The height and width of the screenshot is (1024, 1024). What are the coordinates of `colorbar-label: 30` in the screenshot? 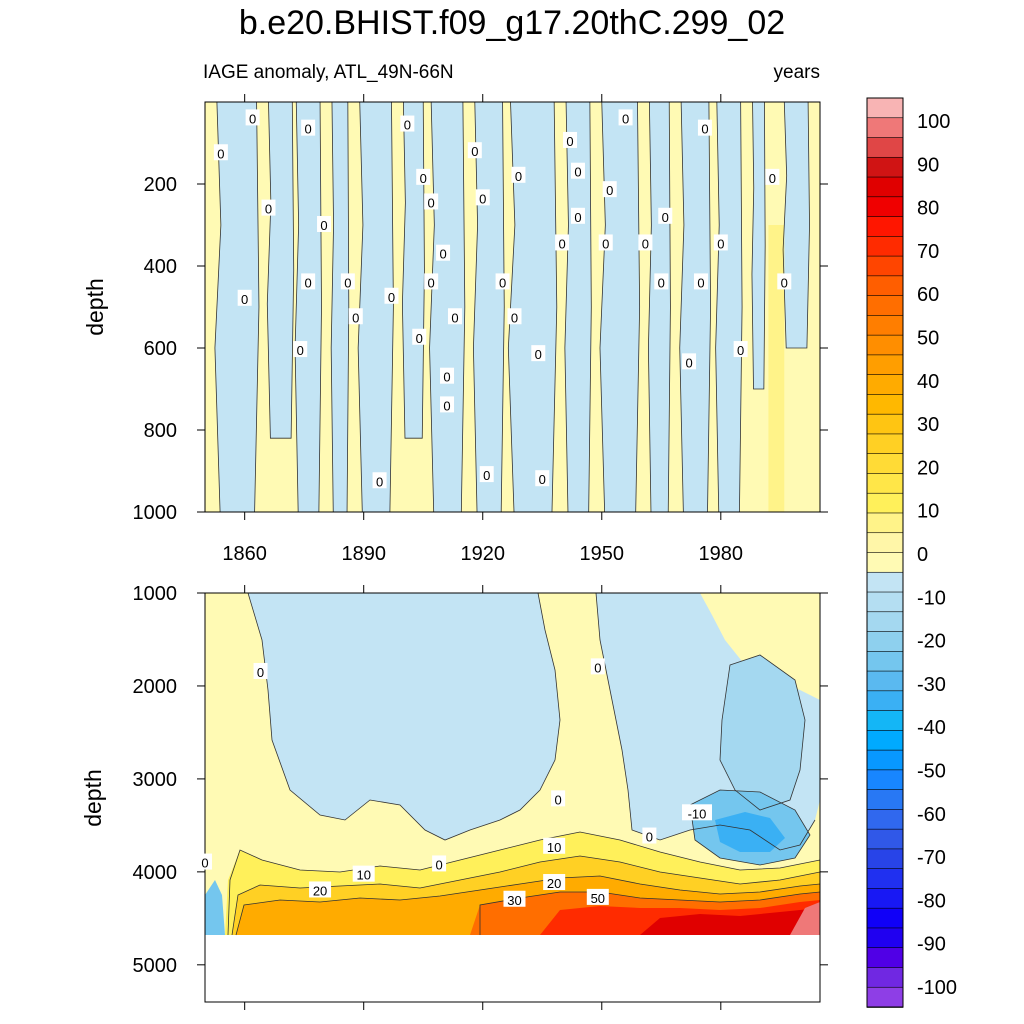 It's located at (928, 425).